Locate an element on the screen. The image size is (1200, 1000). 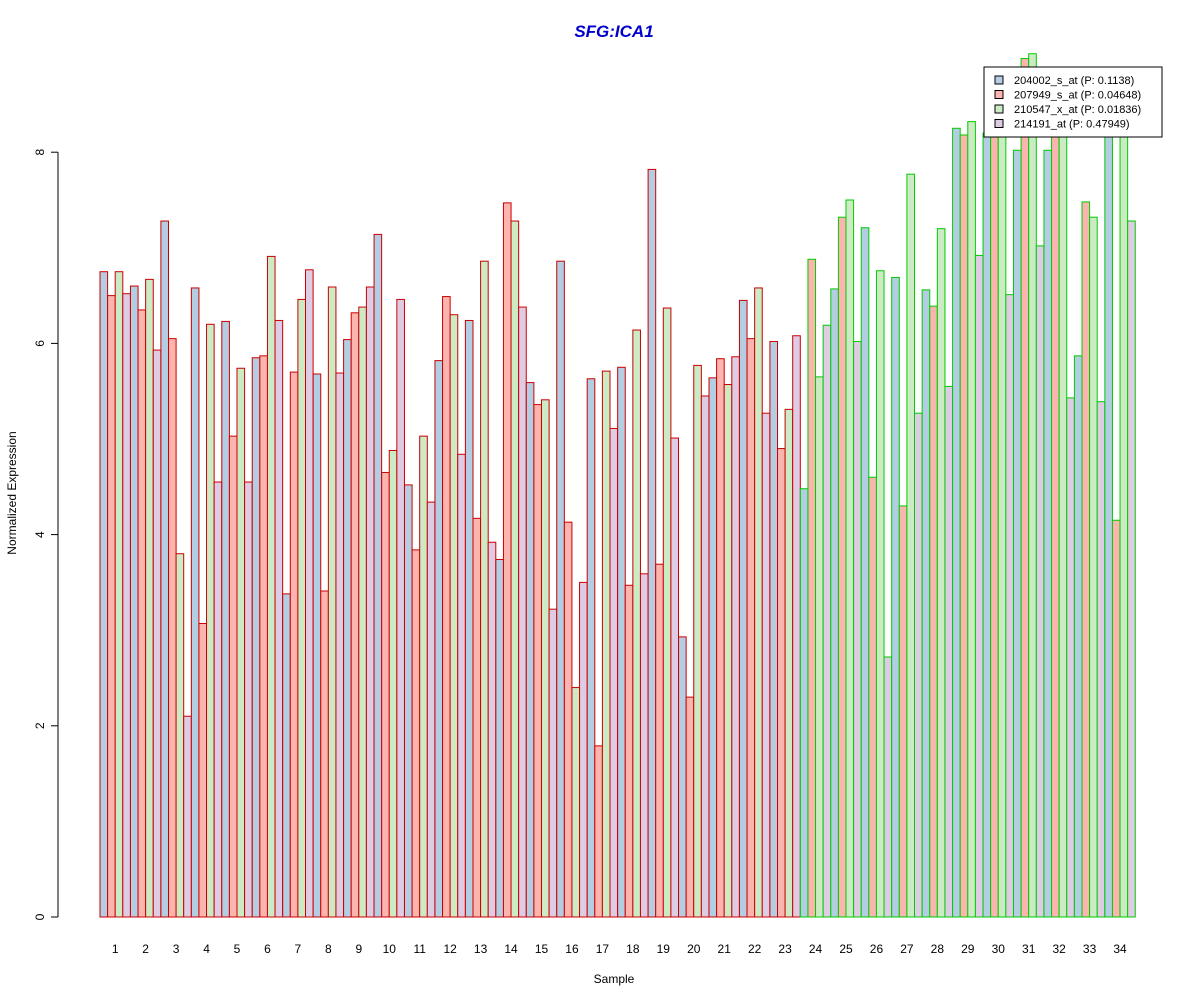
legend-entry: 214191_at (P: 0.47949) is located at coordinates (1072, 125).